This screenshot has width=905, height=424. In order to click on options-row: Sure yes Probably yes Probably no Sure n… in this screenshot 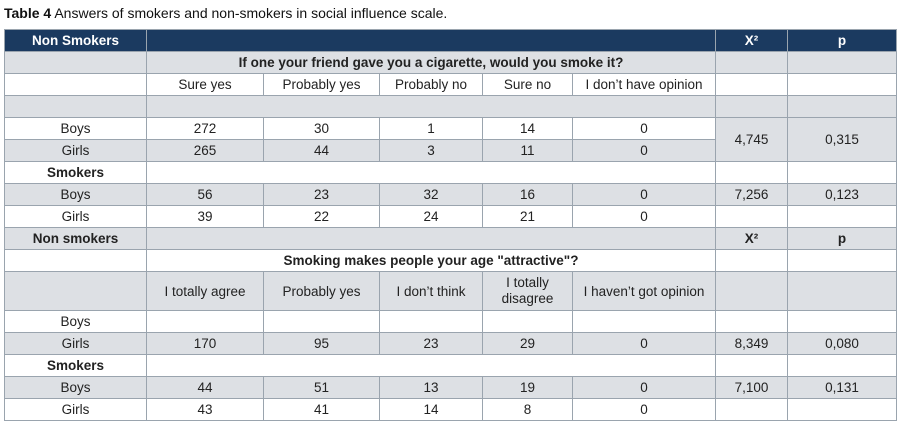, I will do `click(450, 84)`.